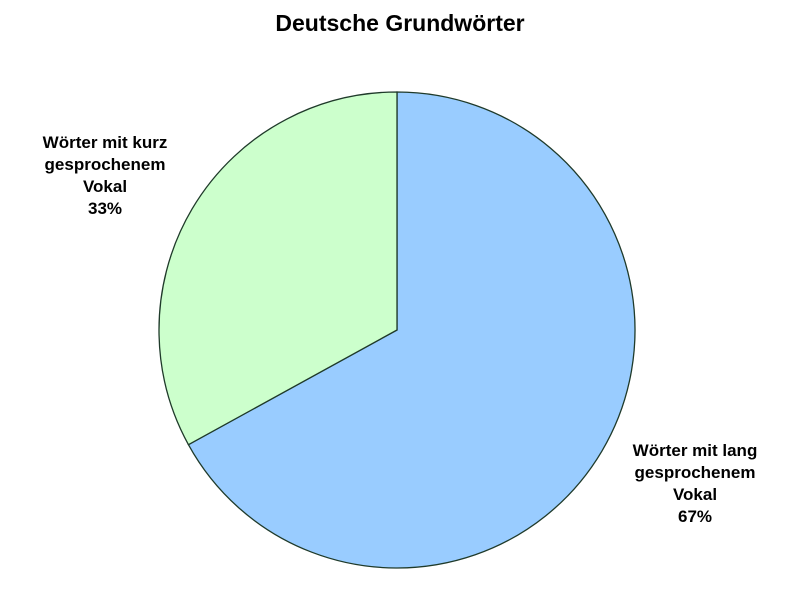  What do you see at coordinates (695, 484) in the screenshot?
I see `slice-label-lang: Wörter mit lang gesprochenem Vokal 67%` at bounding box center [695, 484].